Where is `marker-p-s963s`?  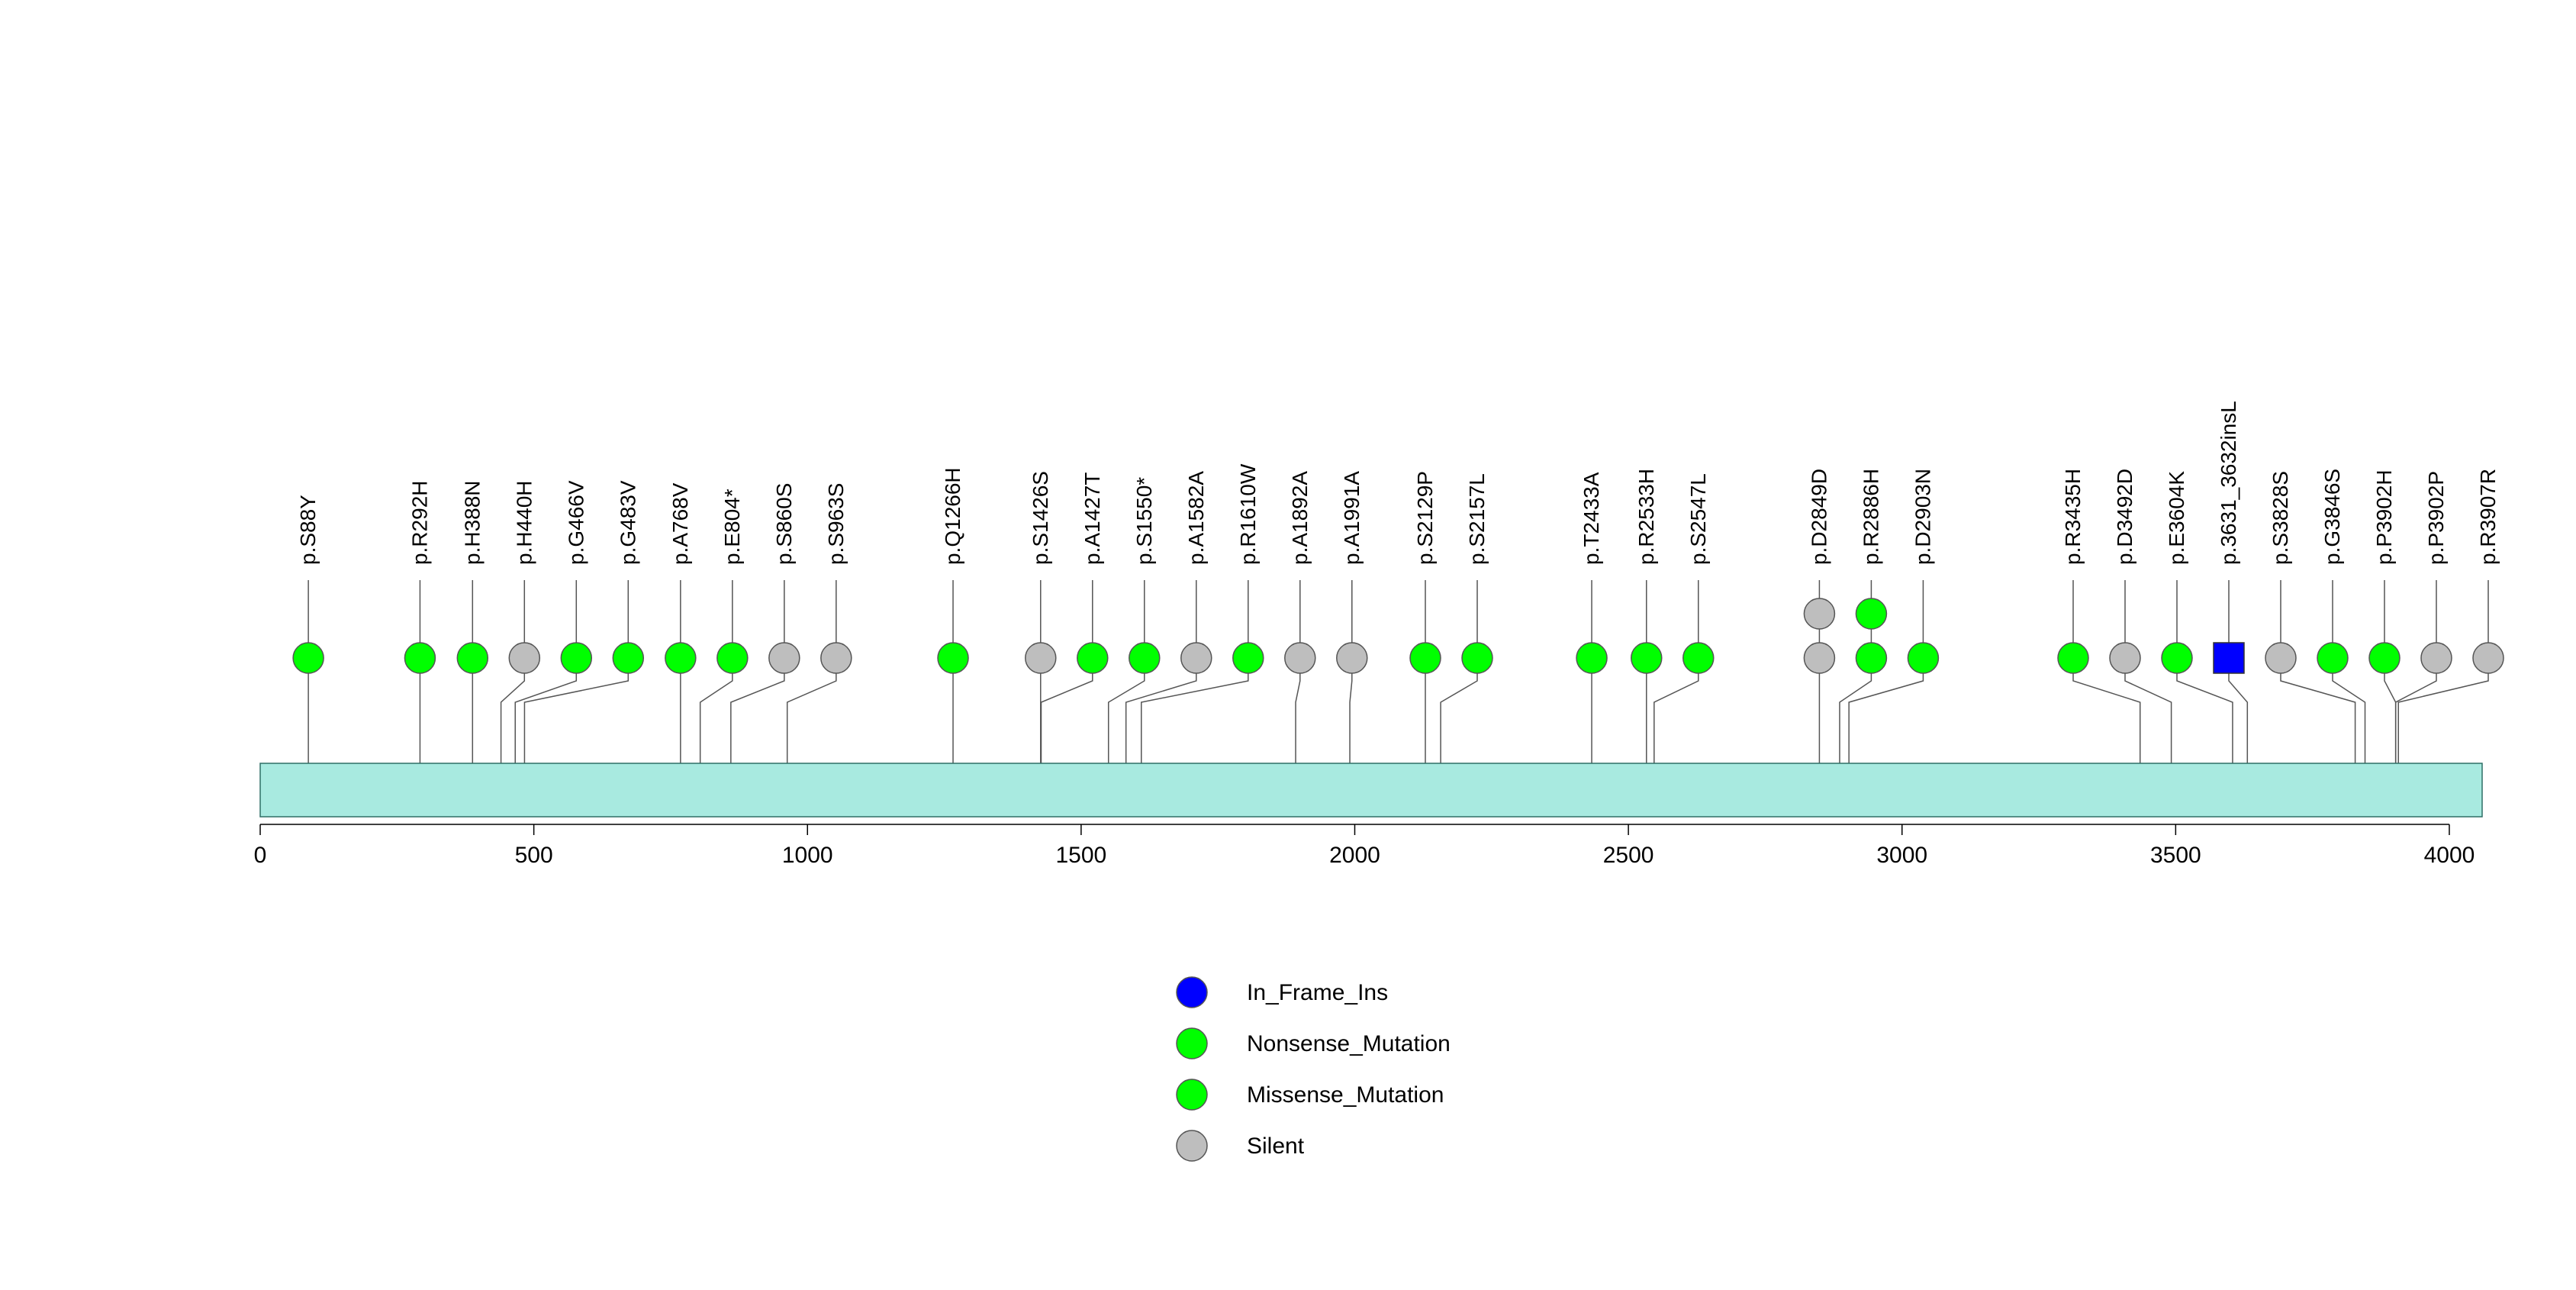 marker-p-s963s is located at coordinates (836, 658).